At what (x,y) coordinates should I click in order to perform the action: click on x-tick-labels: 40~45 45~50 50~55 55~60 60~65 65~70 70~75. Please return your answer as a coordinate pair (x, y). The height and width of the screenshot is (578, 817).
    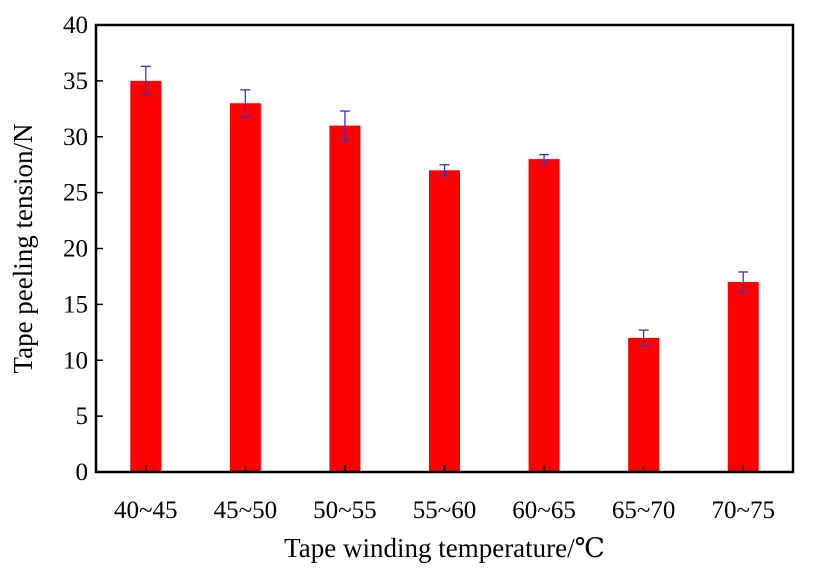
    Looking at the image, I should click on (444, 510).